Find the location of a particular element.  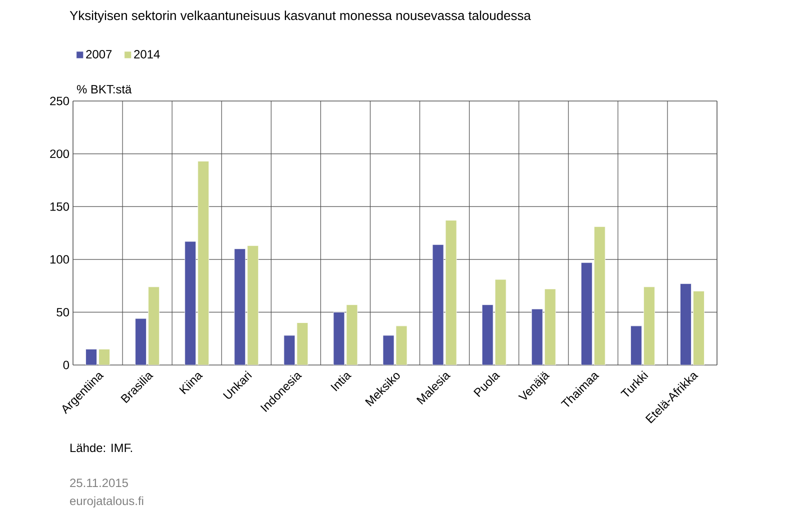

y-tick-label: 0 is located at coordinates (66, 365).